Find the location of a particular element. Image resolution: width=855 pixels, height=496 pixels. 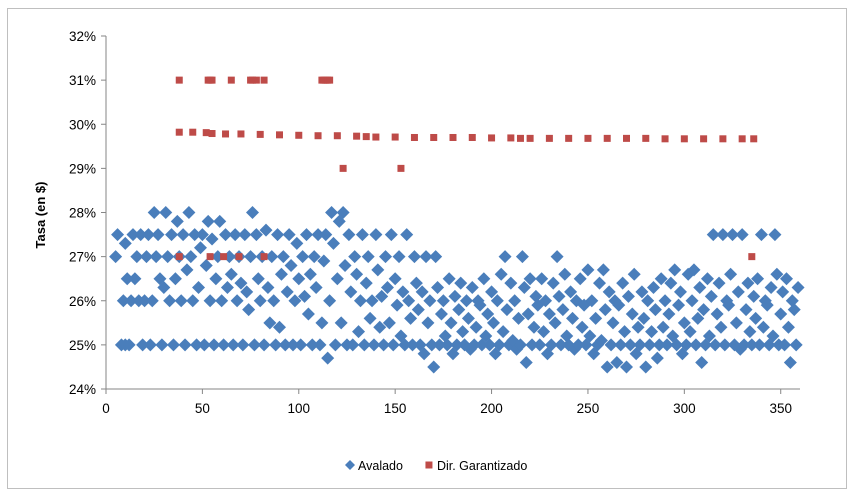

y-tick-label: 25% is located at coordinates (82, 345).